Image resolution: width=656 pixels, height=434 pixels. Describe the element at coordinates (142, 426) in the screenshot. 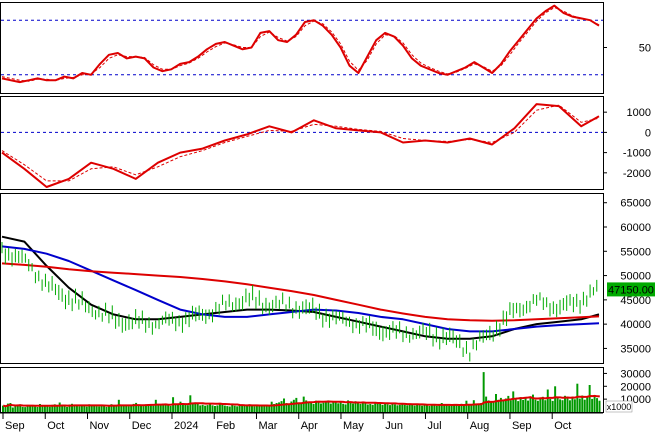

I see `month-label-3: Dec` at that location.